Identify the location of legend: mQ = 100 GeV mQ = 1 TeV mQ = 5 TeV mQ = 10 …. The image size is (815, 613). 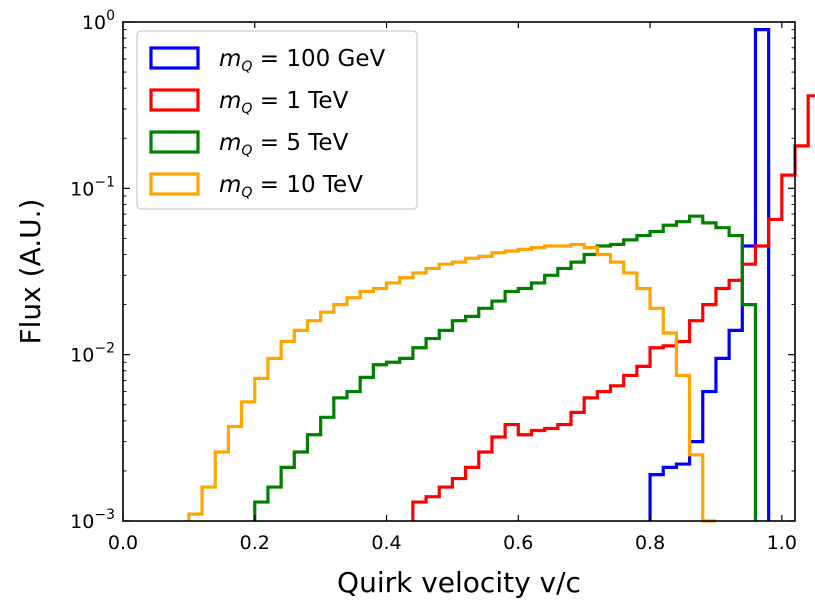
(277, 120).